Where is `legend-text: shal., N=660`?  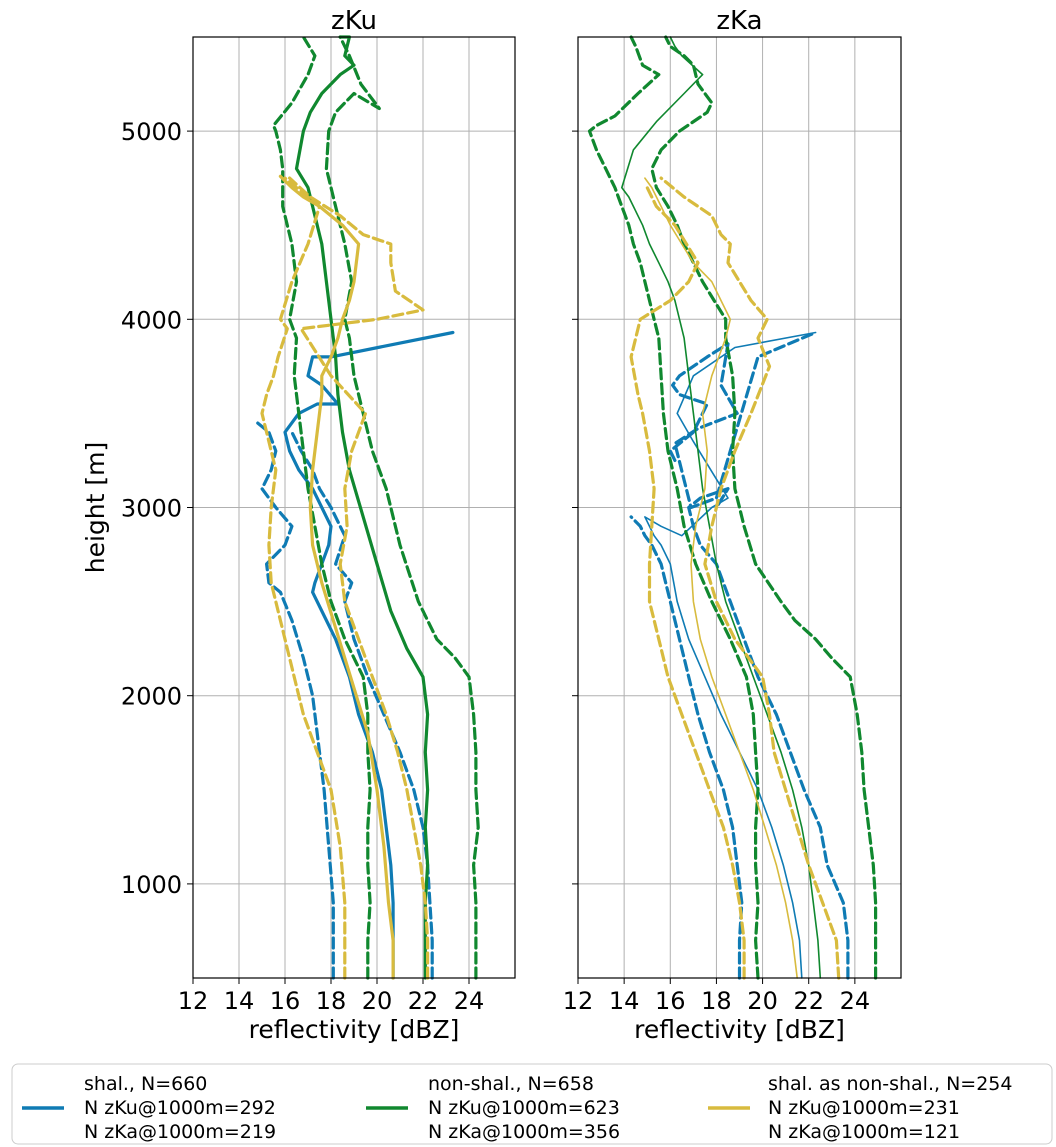 legend-text: shal., N=660 is located at coordinates (145, 1084).